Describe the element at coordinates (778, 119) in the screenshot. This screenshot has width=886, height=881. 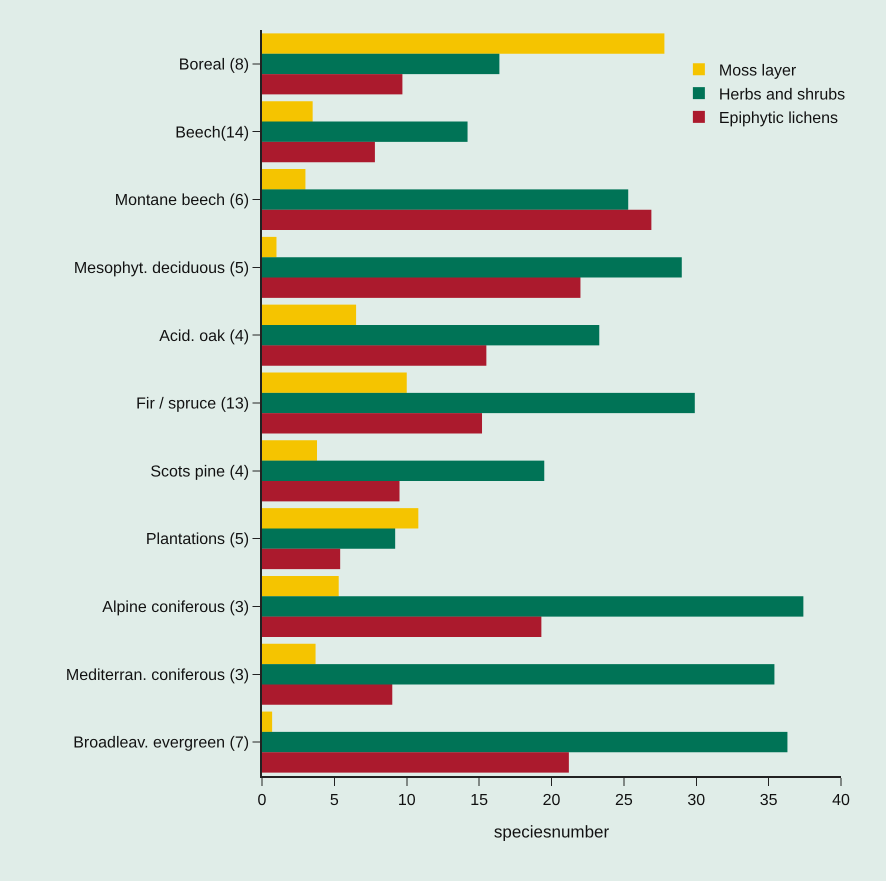
I see `legend-label: Epiphytic lichens` at that location.